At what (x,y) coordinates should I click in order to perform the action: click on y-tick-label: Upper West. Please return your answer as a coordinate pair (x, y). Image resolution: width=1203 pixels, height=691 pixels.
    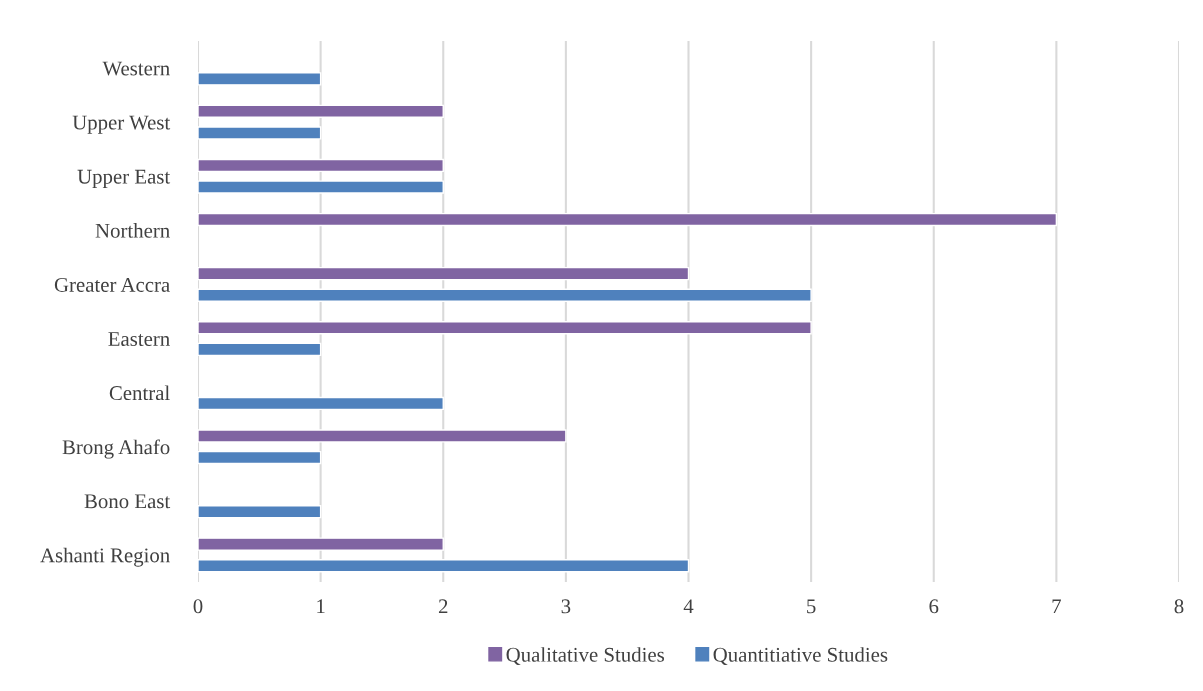
    Looking at the image, I should click on (121, 124).